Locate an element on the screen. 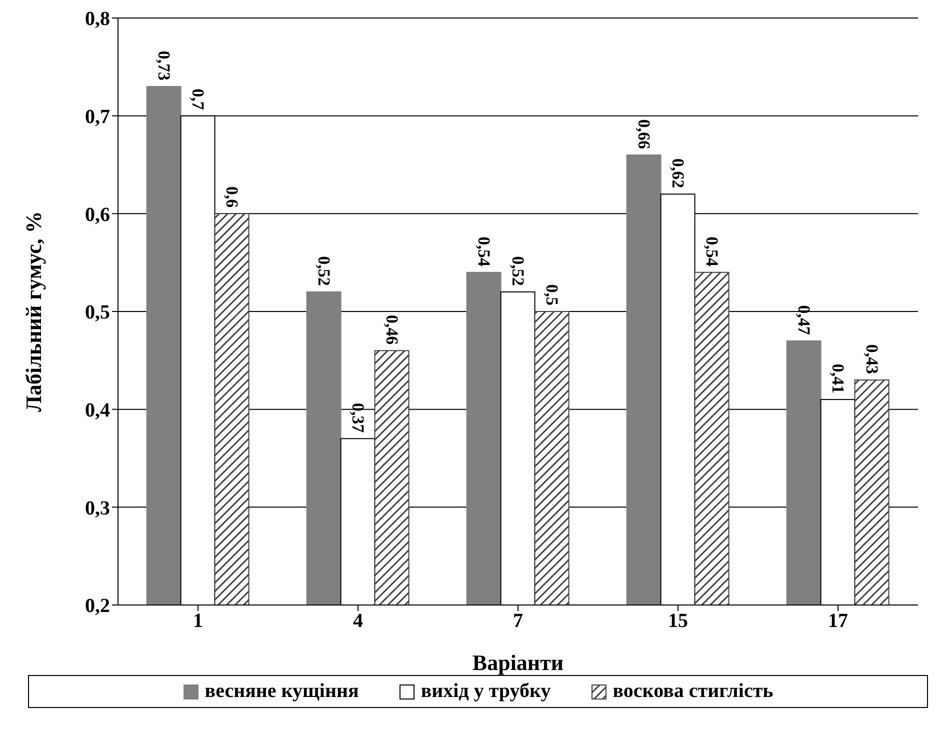 Image resolution: width=939 pixels, height=731 pixels. legend-label: весняне кущіння is located at coordinates (281, 691).